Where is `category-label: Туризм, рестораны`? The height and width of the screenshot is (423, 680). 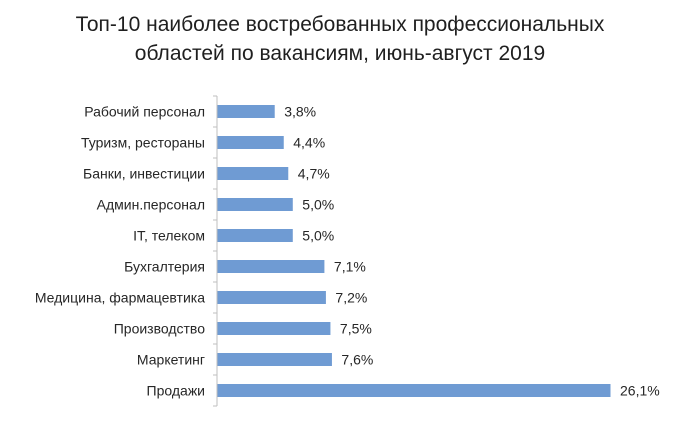 category-label: Туризм, рестораны is located at coordinates (143, 143).